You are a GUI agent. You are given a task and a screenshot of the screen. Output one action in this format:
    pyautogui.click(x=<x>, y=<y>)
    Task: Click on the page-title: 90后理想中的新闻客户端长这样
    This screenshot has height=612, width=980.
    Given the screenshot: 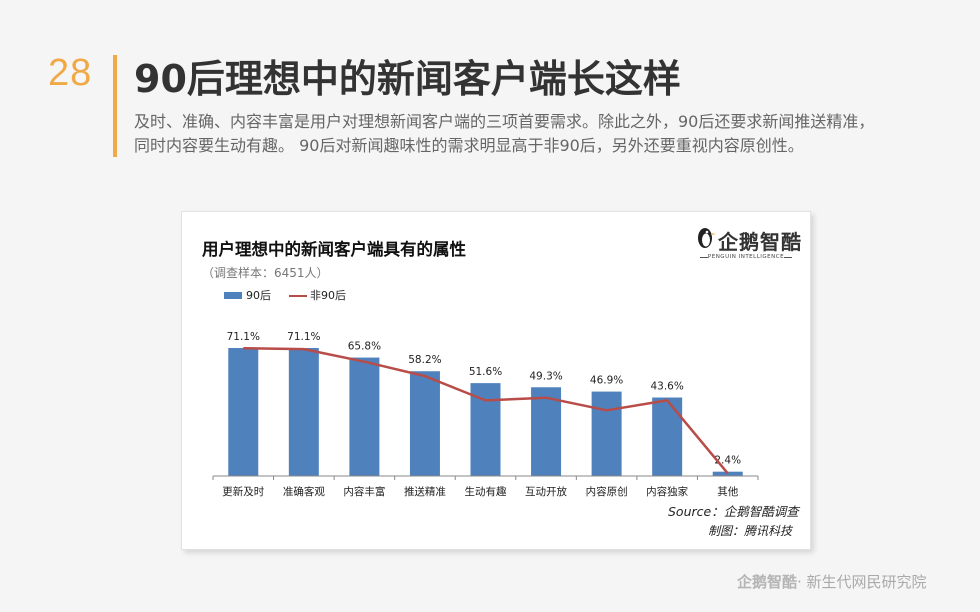 What is the action you would take?
    pyautogui.click(x=407, y=79)
    